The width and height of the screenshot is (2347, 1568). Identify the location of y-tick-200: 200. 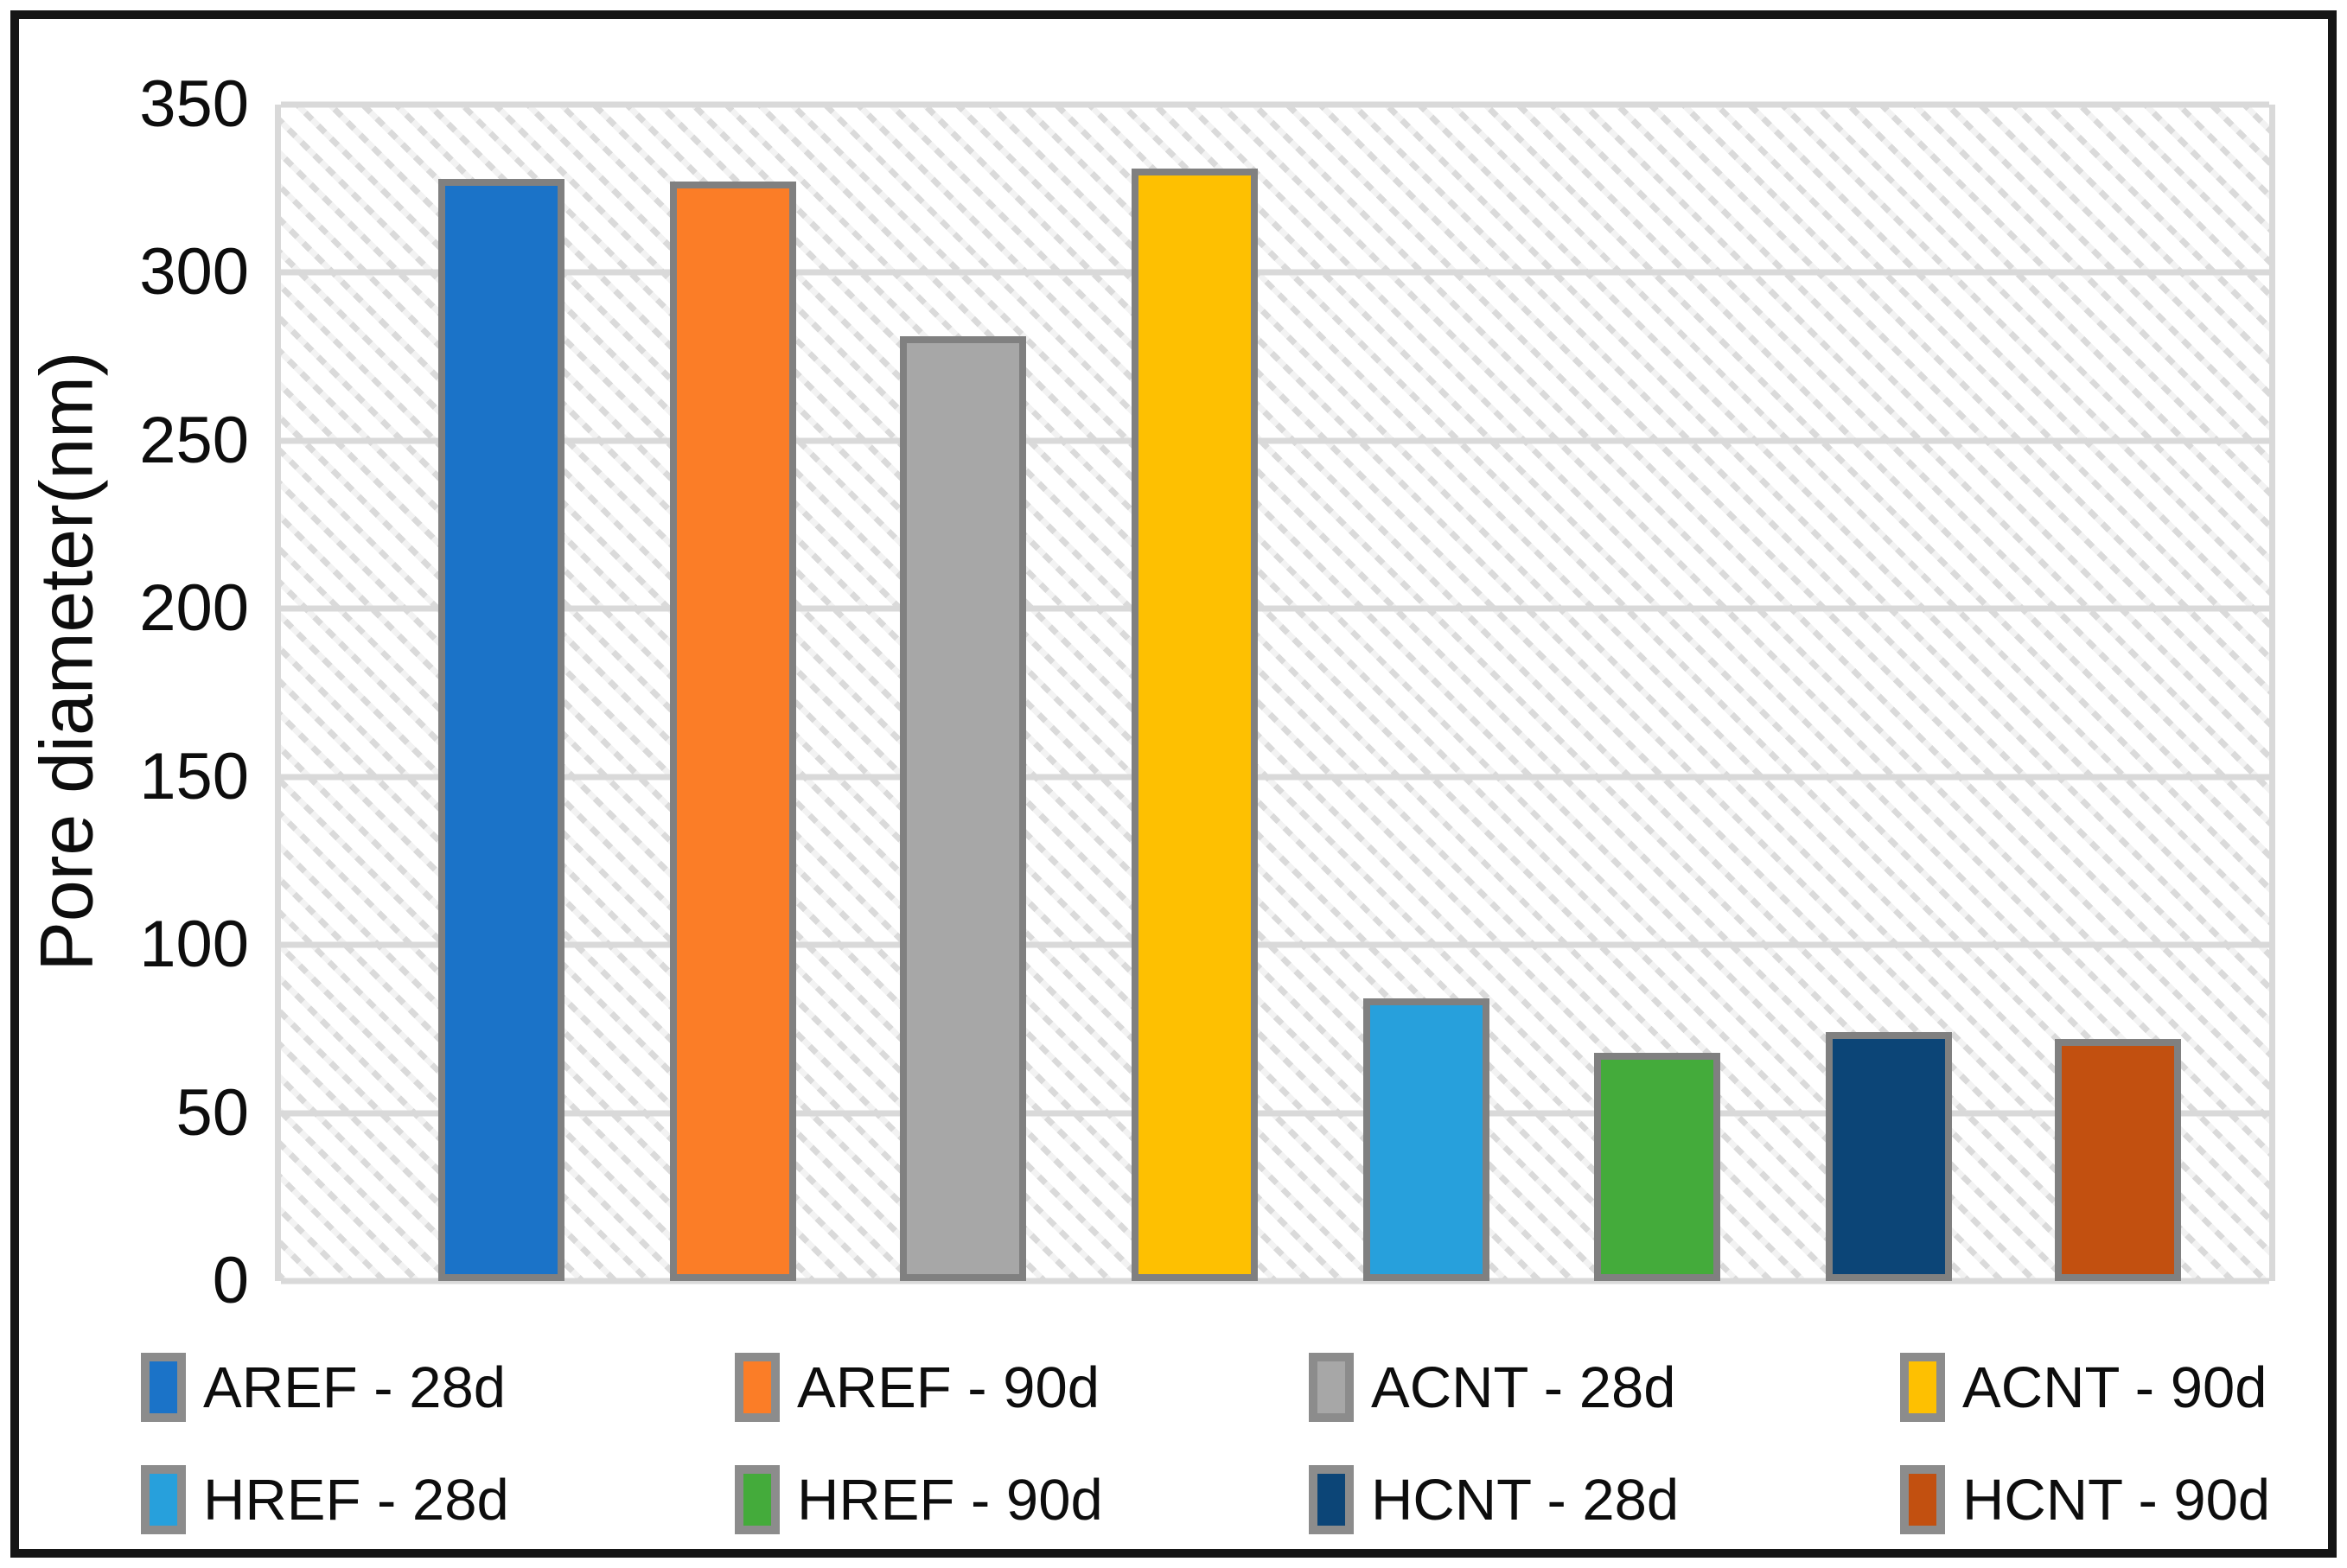
(194, 608).